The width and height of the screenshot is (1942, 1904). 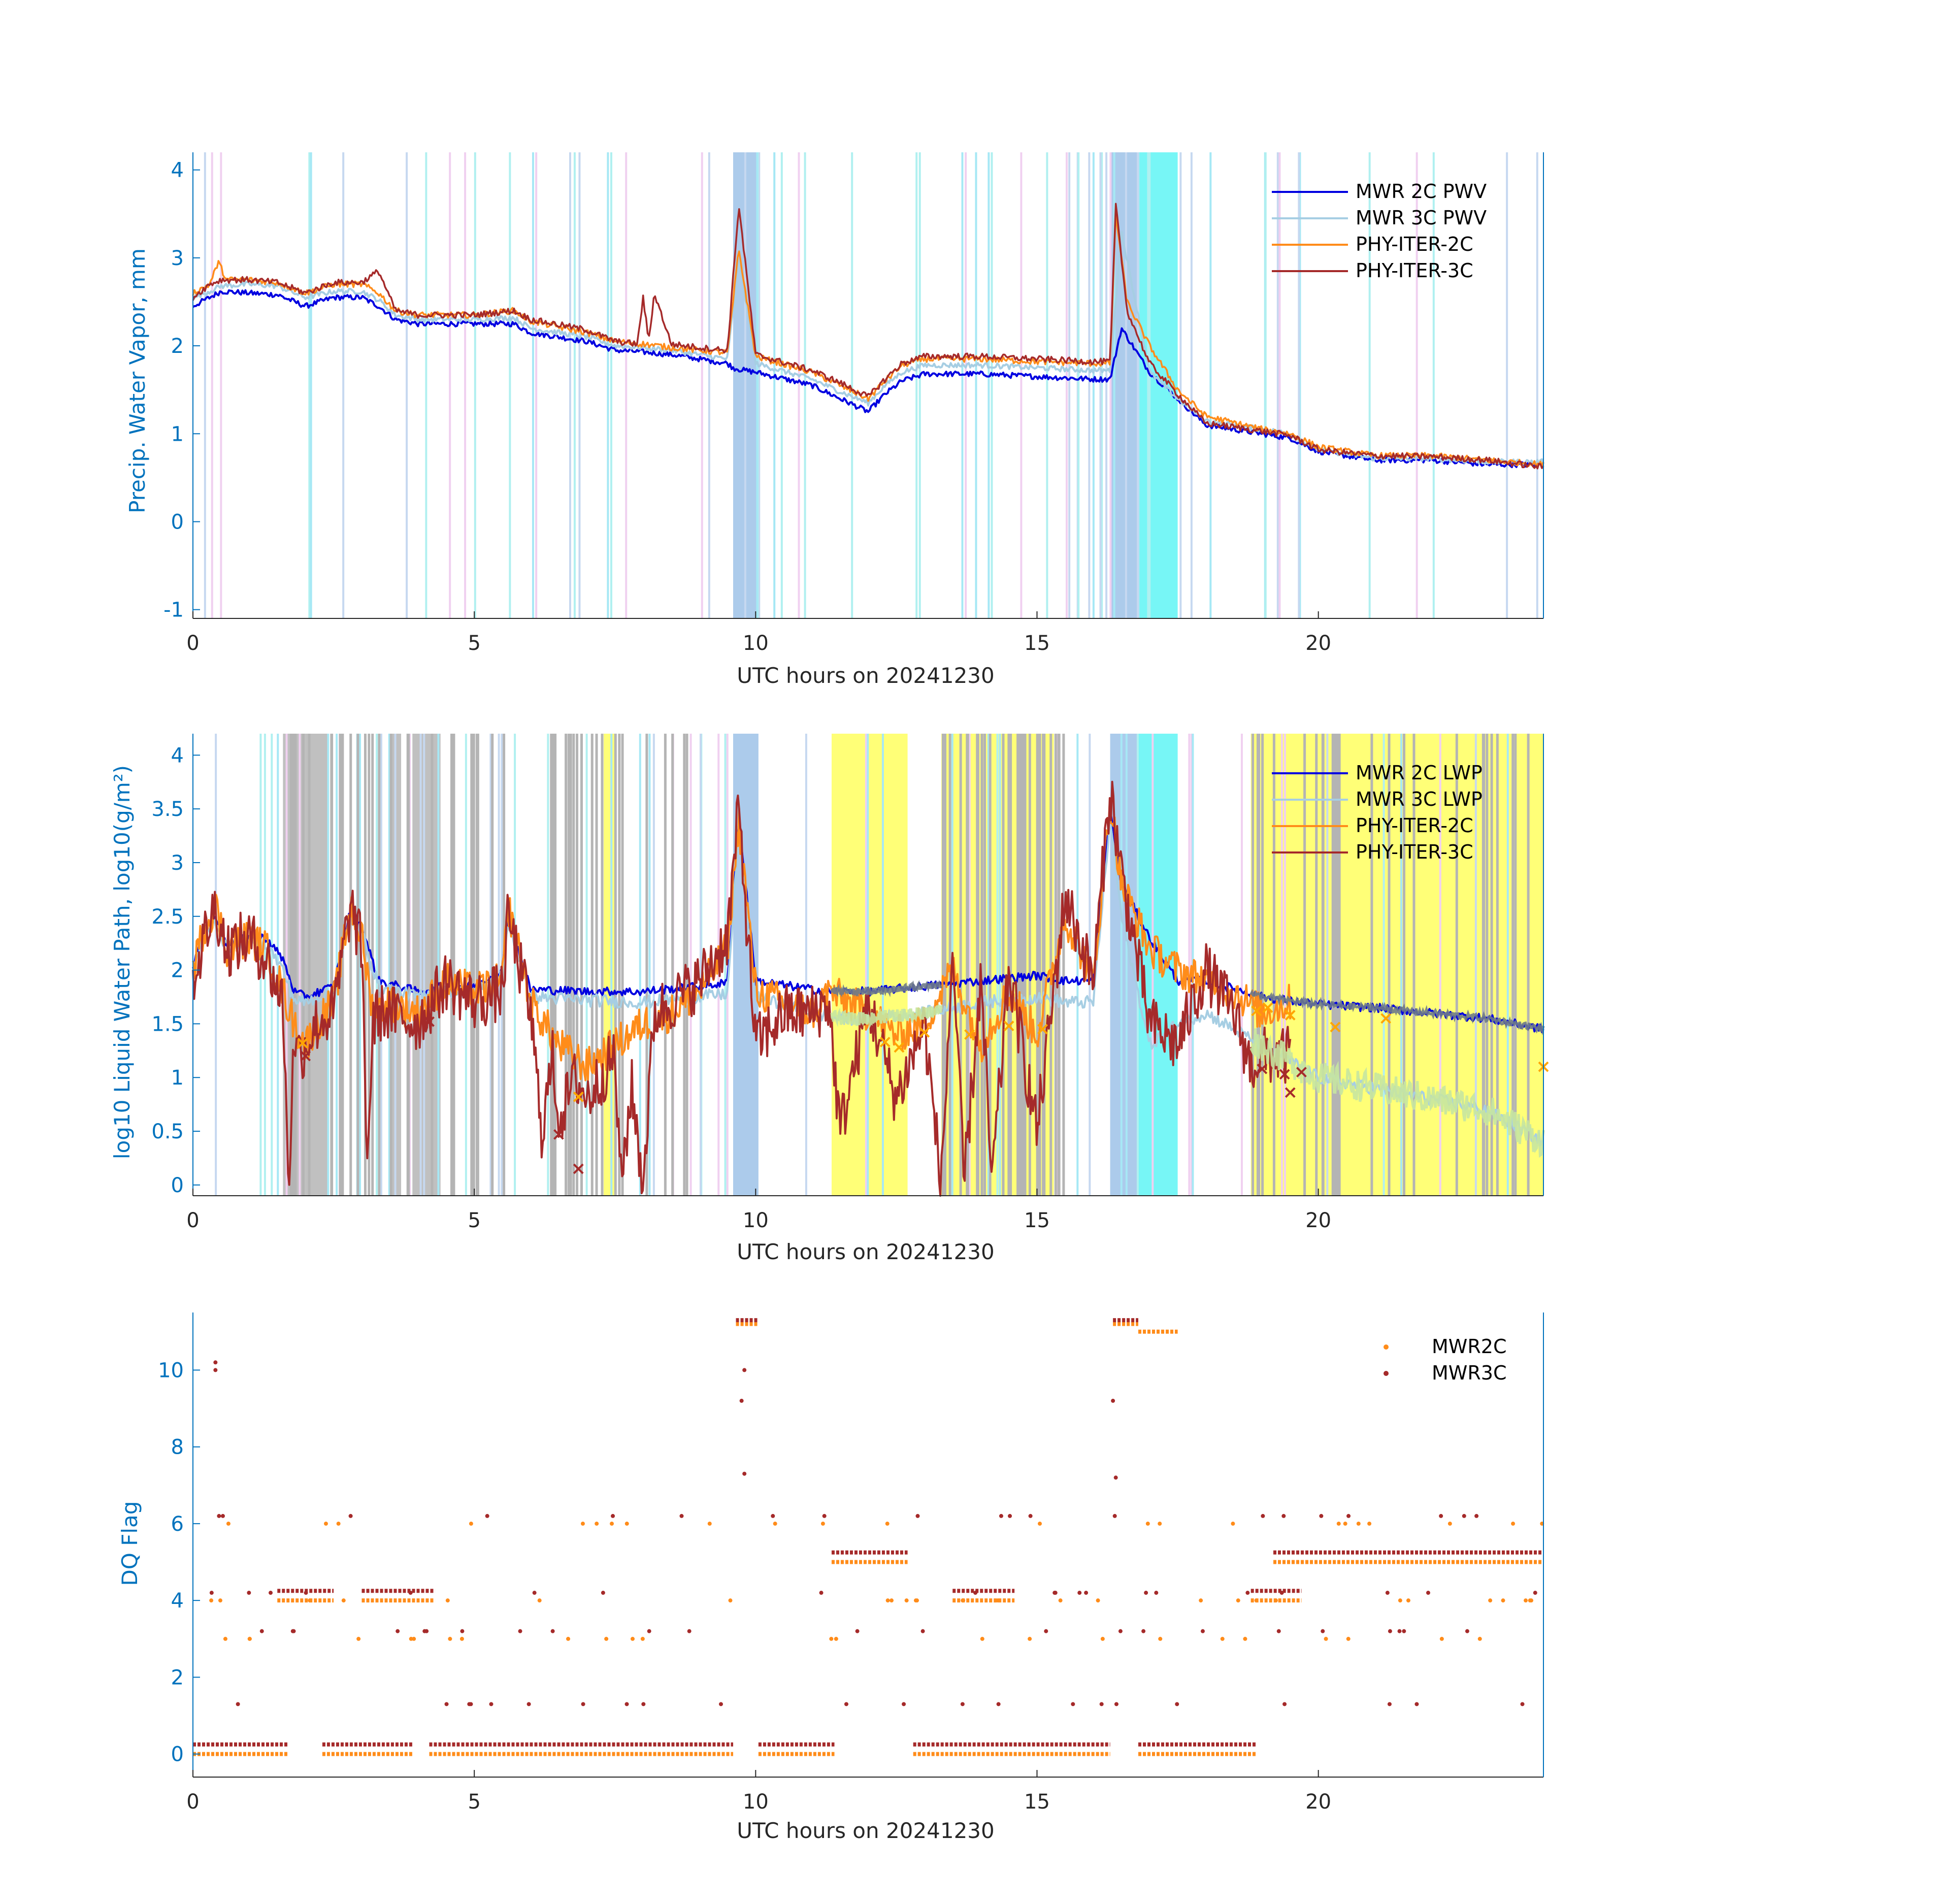 I want to click on series-mwr-2c-pwv, so click(x=868, y=379).